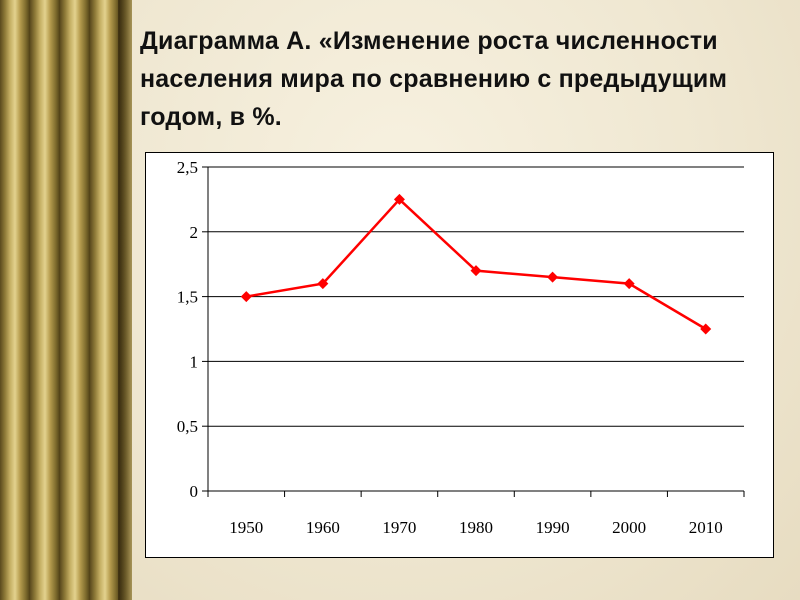 The image size is (800, 600). I want to click on x-tick-label: 1960, so click(323, 527).